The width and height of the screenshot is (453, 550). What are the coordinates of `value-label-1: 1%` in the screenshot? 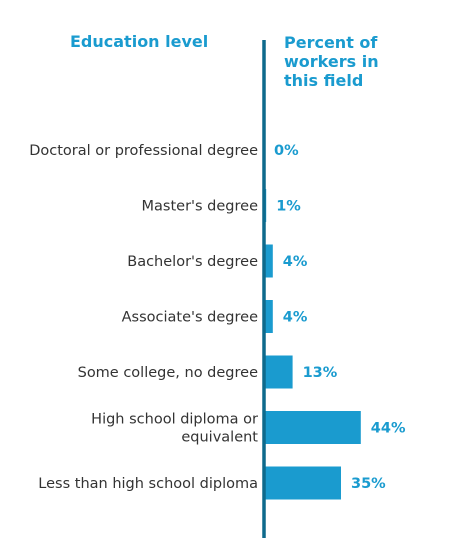 It's located at (288, 207).